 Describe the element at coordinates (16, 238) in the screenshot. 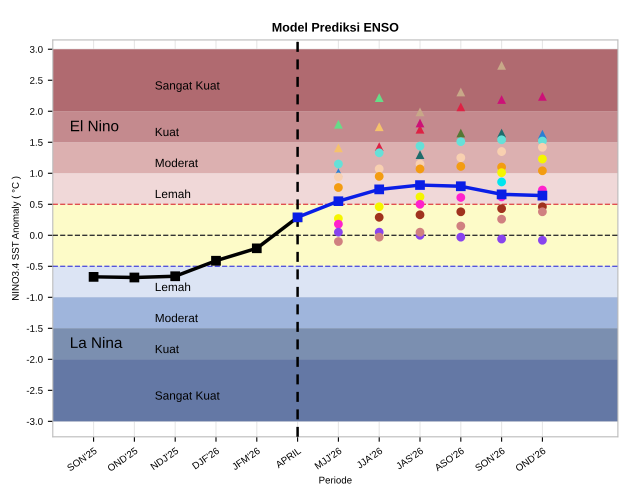

I see `y-axis-title: NINO3.4 SST Anomaly ( °C )` at that location.